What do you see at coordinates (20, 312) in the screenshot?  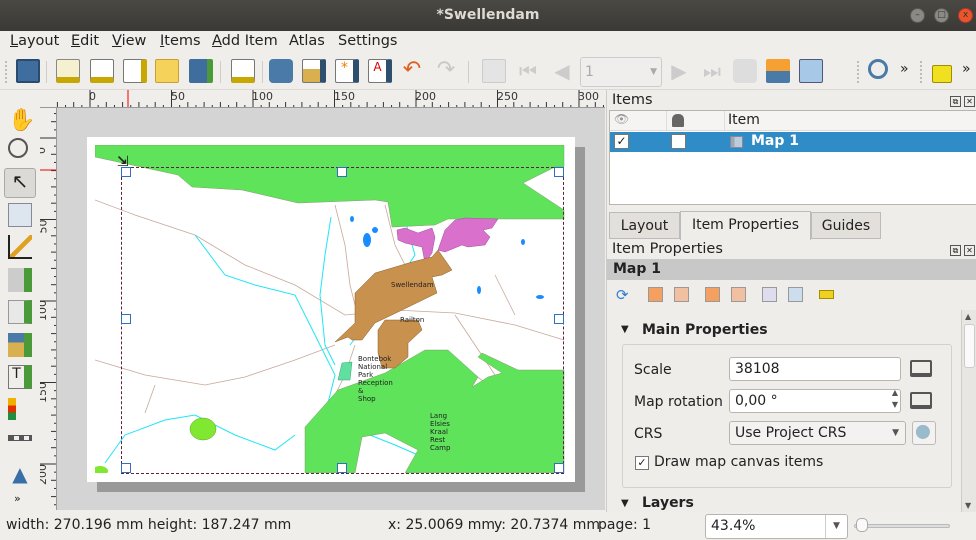 I see `add-map-icon` at bounding box center [20, 312].